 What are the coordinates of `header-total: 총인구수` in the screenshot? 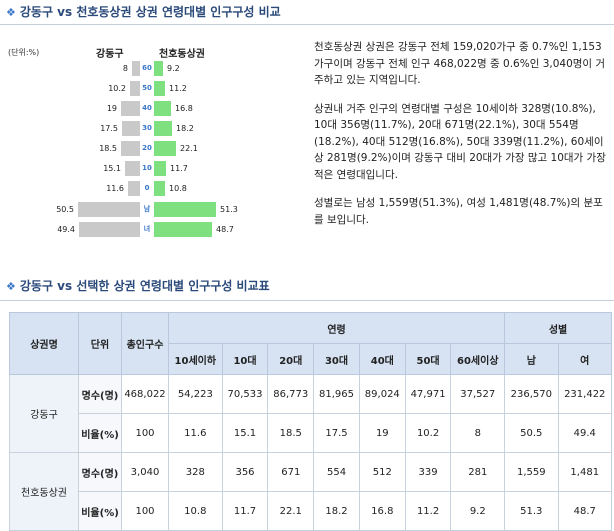 It's located at (145, 343).